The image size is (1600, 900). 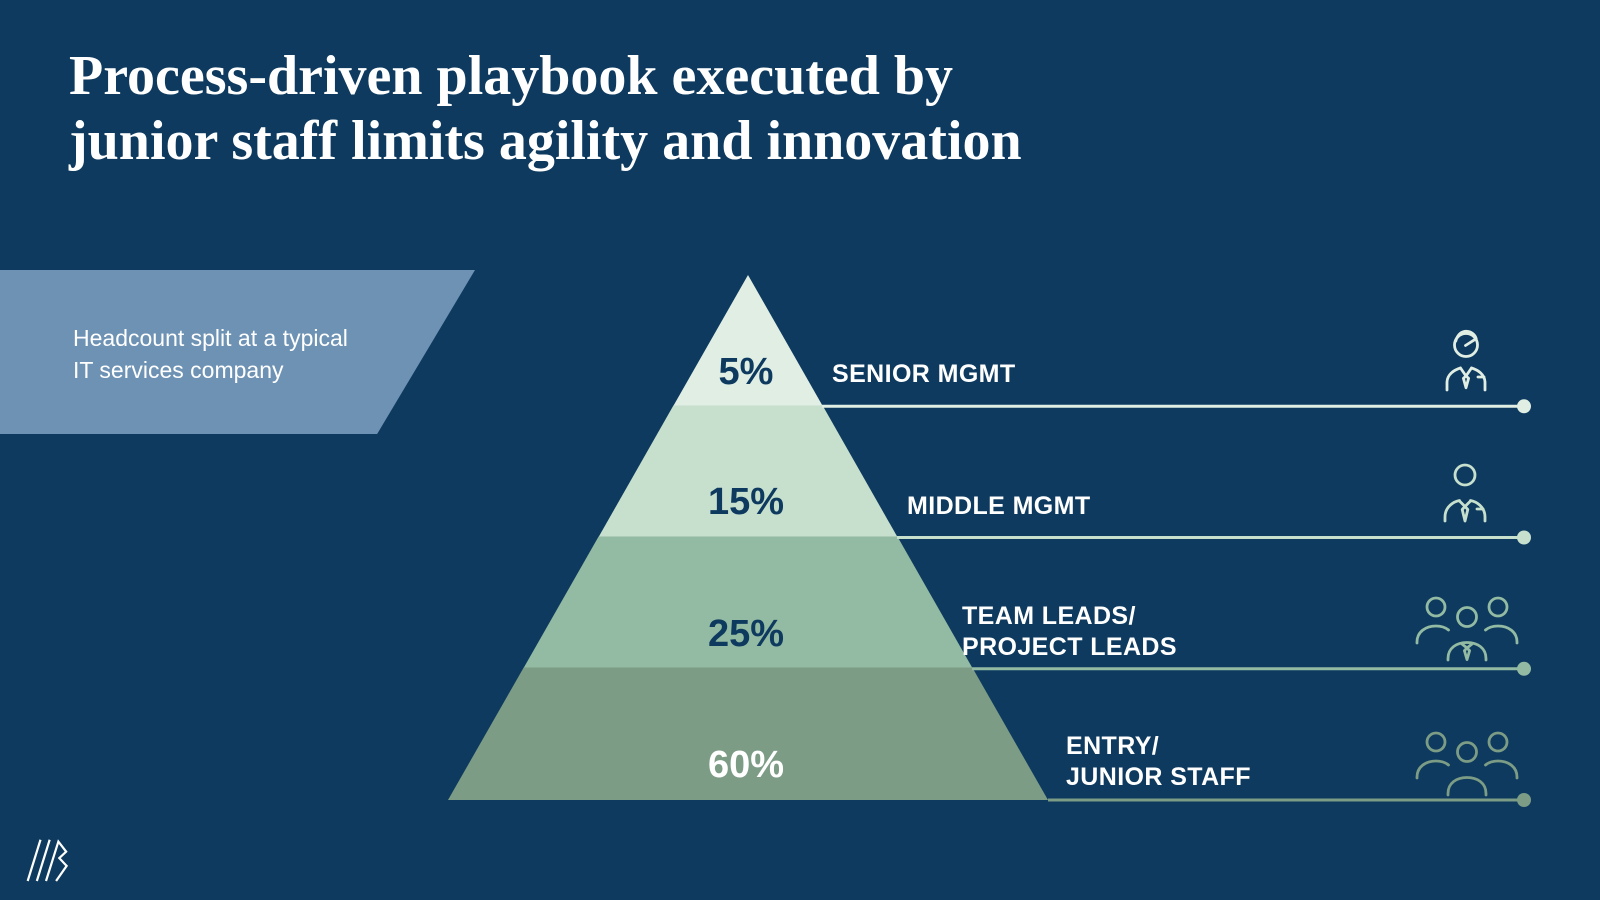 What do you see at coordinates (178, 370) in the screenshot?
I see `callout-text-line-2: IT services company` at bounding box center [178, 370].